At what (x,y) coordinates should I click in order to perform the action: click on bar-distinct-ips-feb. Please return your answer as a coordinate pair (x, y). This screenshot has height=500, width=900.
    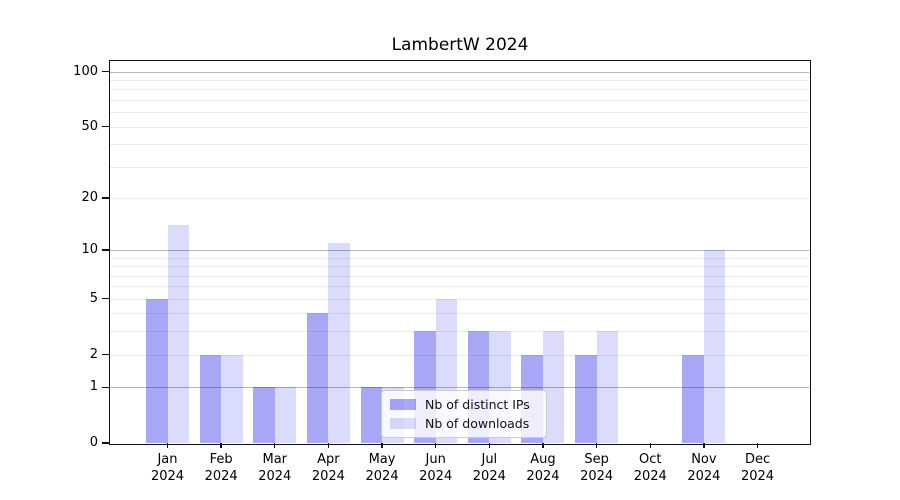
    Looking at the image, I should click on (210, 398).